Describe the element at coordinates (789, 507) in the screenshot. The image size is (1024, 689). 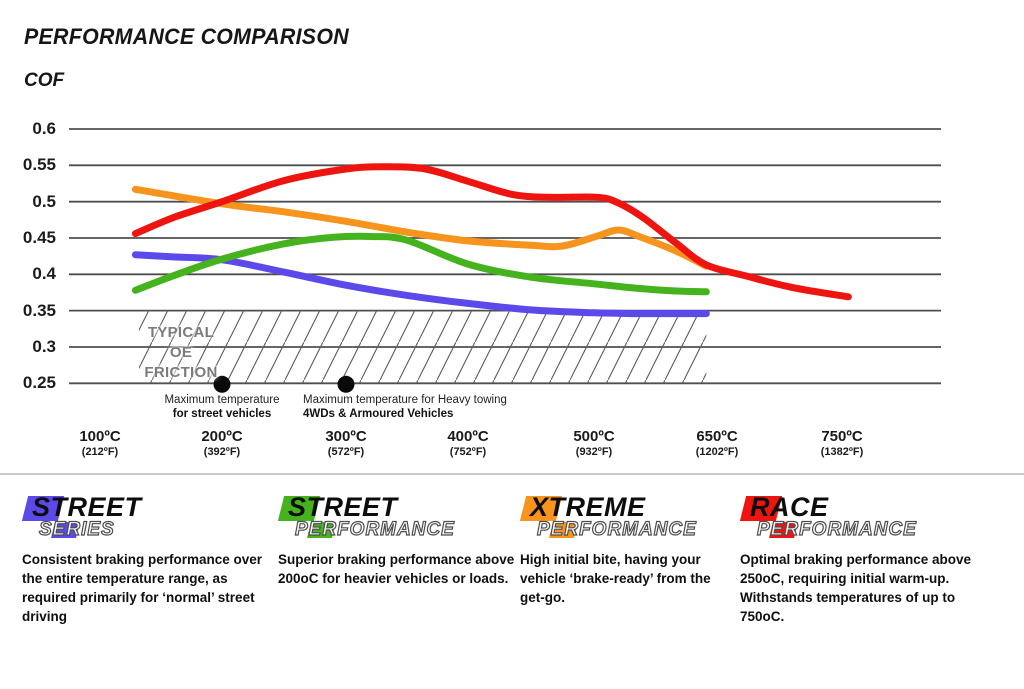
I see `legend-word1: RACE` at that location.